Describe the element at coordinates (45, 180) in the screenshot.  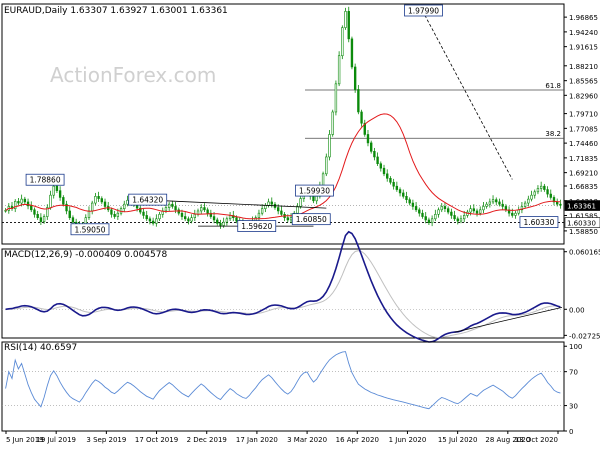
I see `price-callout-label: 1.78860` at that location.